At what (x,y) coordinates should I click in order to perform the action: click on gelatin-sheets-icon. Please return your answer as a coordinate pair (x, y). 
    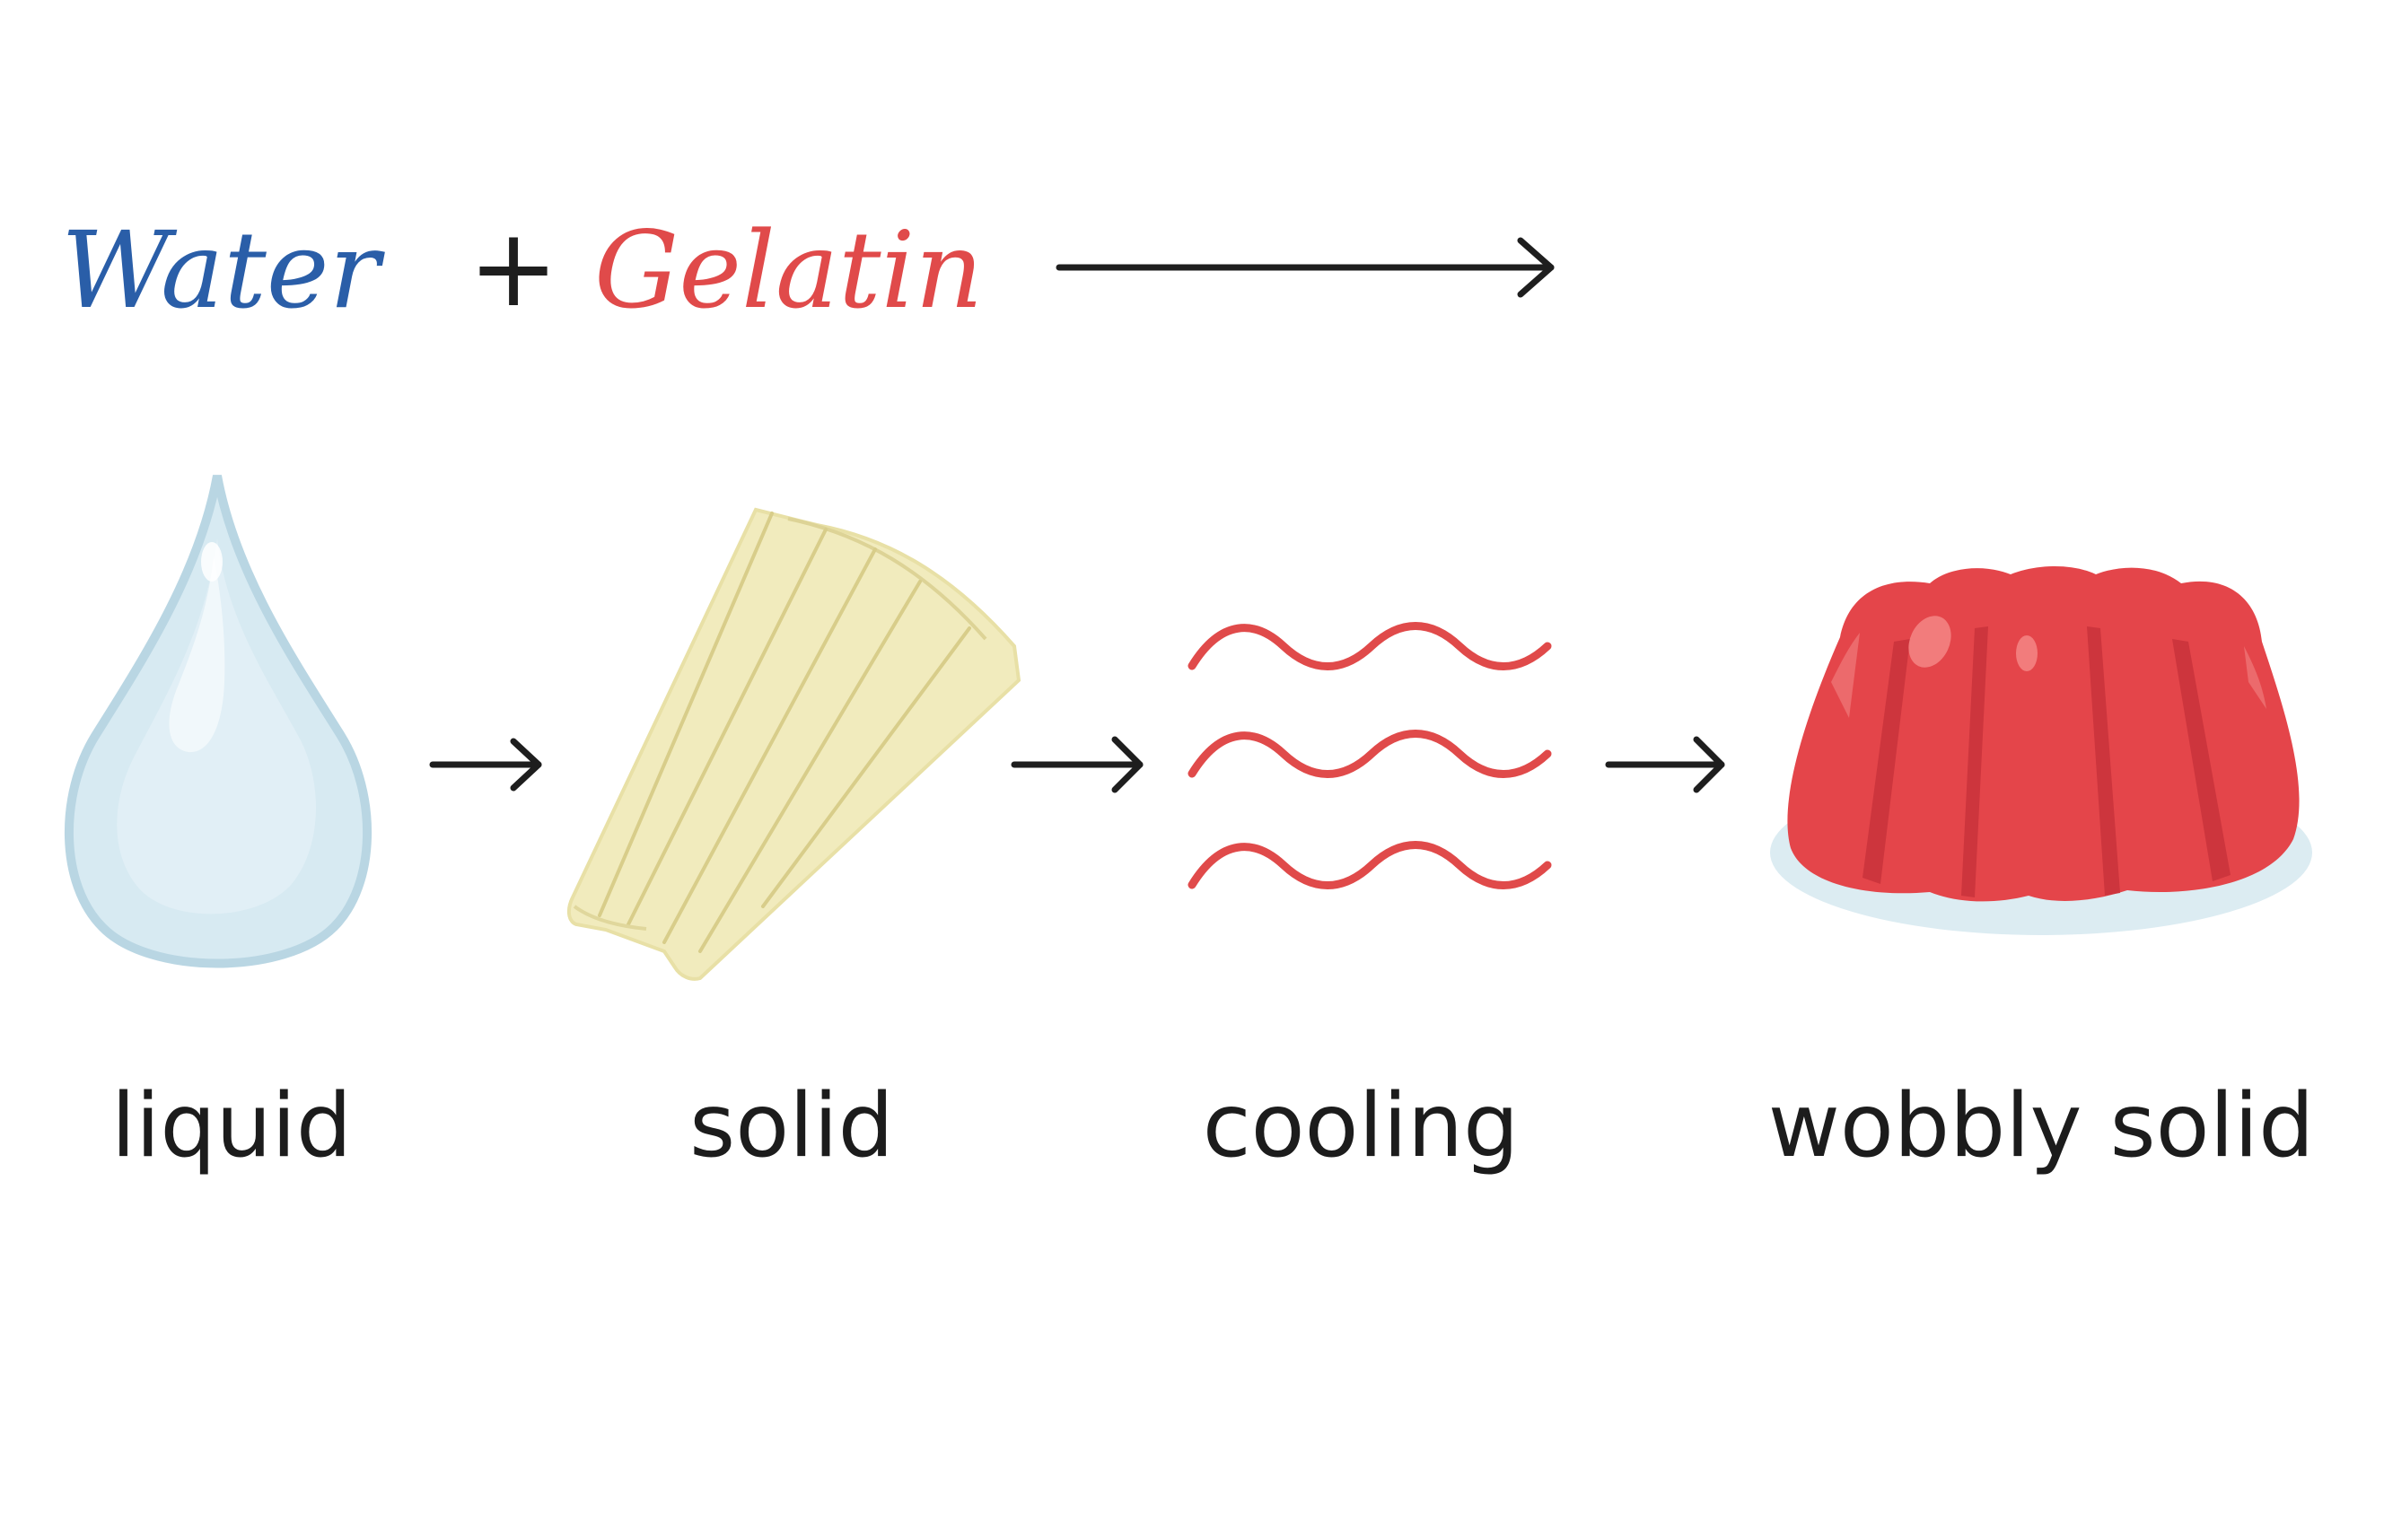
    Looking at the image, I should click on (793, 744).